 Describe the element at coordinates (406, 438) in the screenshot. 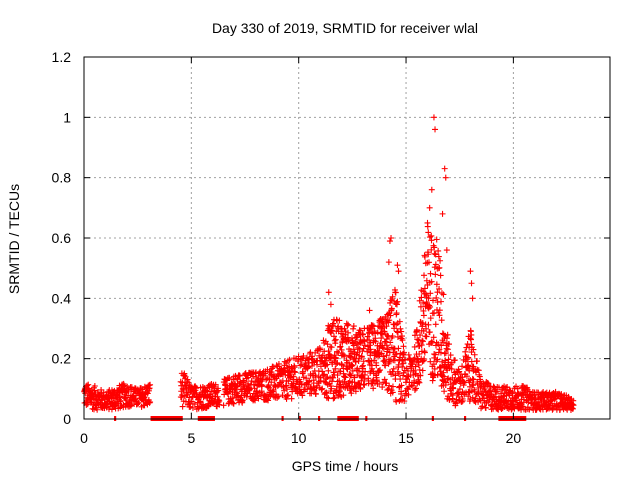

I see `x-tick-label: 15` at that location.